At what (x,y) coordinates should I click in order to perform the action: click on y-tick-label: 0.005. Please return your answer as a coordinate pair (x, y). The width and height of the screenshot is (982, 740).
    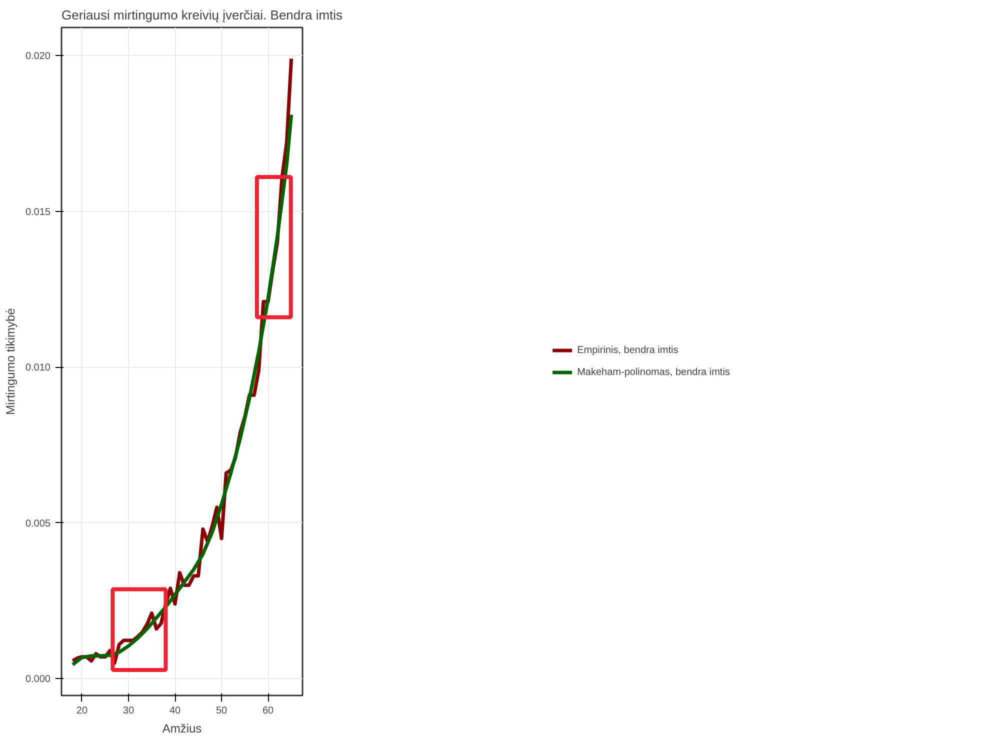
    Looking at the image, I should click on (38, 524).